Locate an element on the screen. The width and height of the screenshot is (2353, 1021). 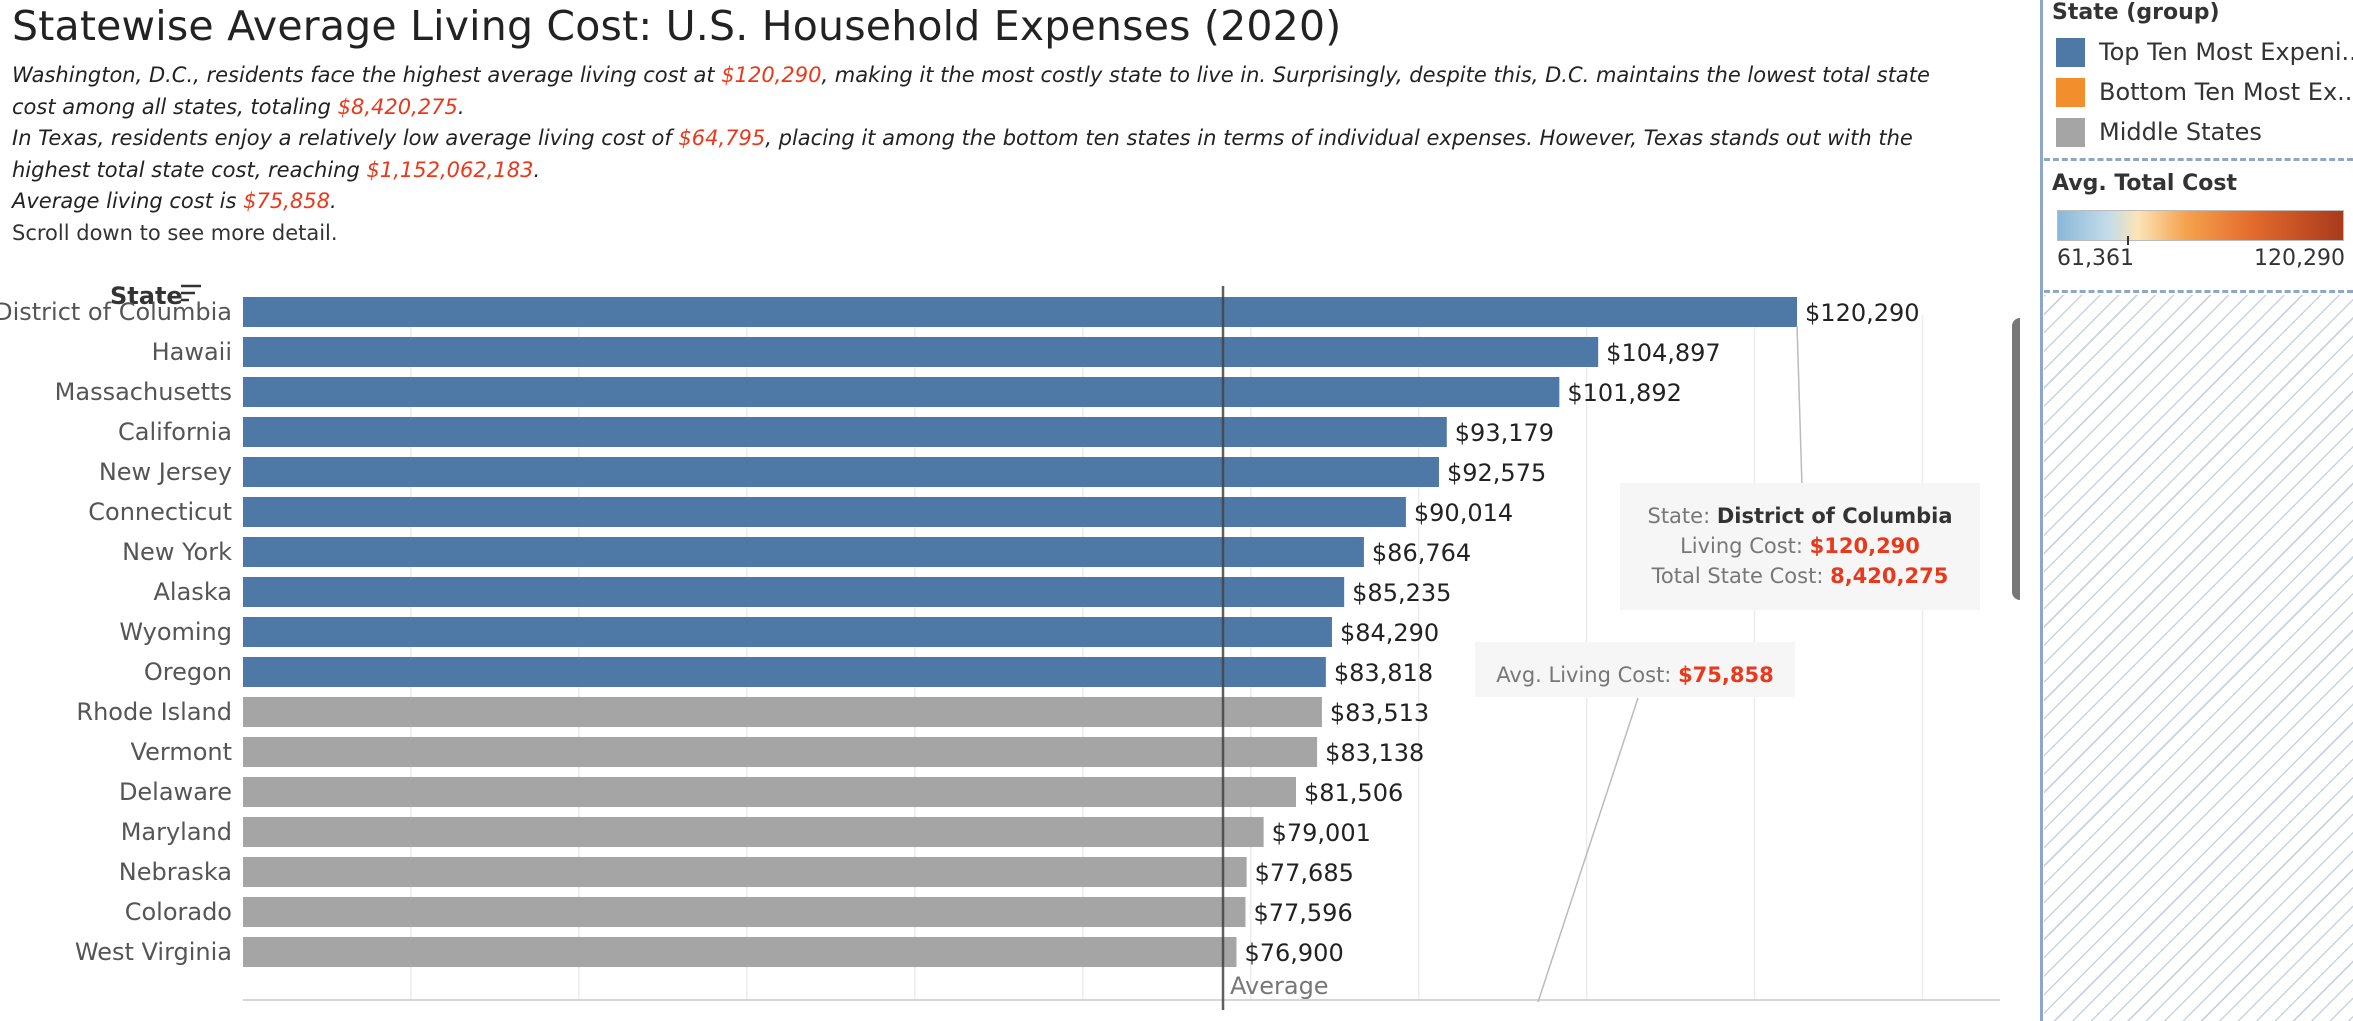
gradient-marker is located at coordinates (2128, 240).